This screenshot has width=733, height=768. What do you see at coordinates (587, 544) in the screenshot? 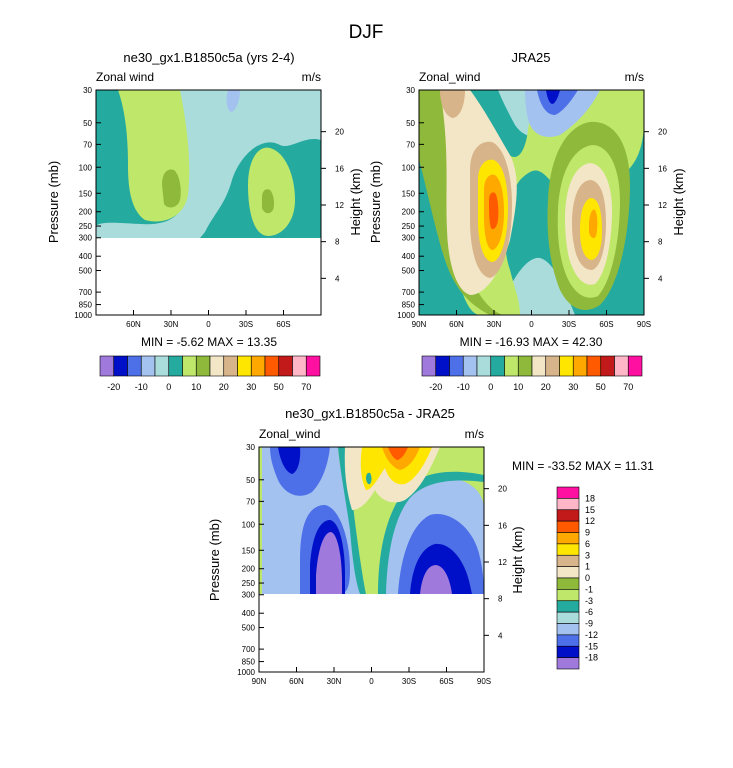
I see `colorbar-diff-label: 6` at bounding box center [587, 544].